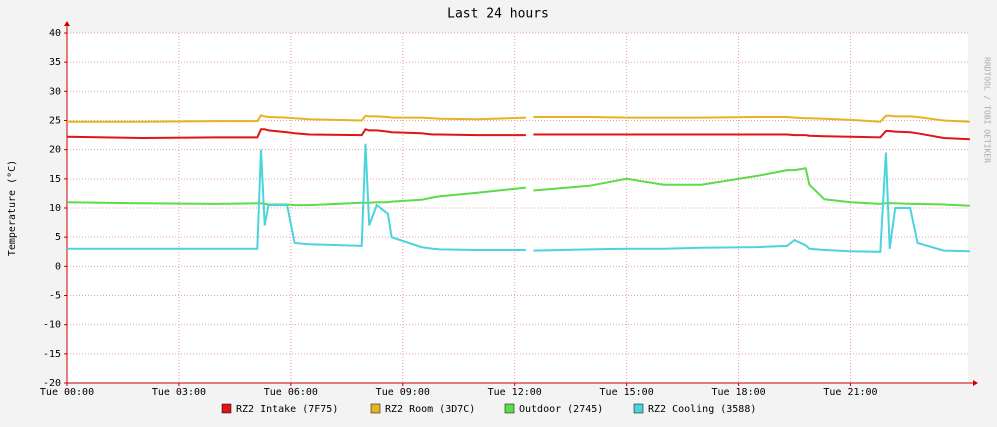 The width and height of the screenshot is (997, 427). Describe the element at coordinates (291, 392) in the screenshot. I see `x-tick-label: Tue 06:00` at that location.